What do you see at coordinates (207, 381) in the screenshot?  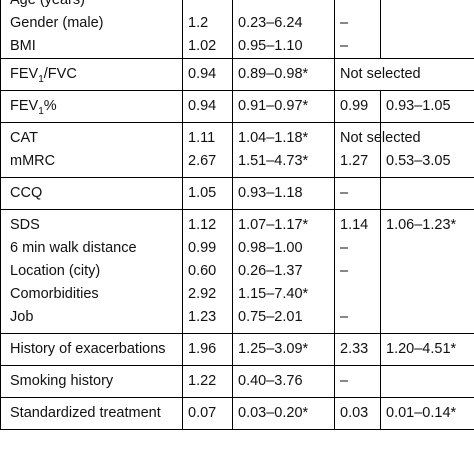 I see `or-cell: 1.22` at bounding box center [207, 381].